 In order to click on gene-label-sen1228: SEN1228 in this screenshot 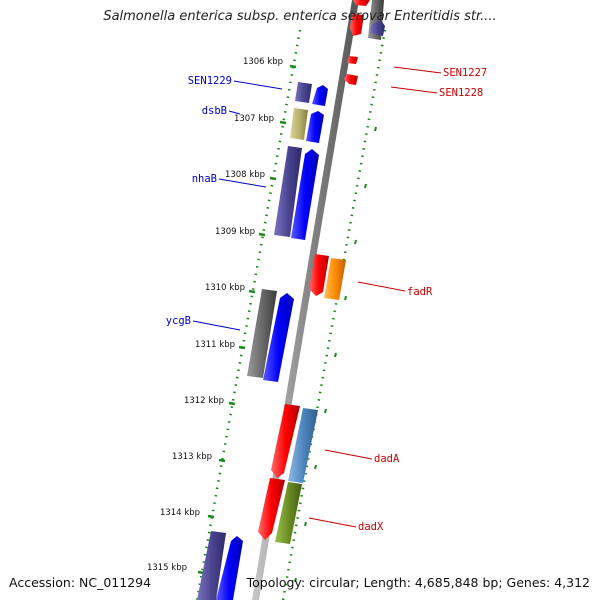, I will do `click(461, 93)`.